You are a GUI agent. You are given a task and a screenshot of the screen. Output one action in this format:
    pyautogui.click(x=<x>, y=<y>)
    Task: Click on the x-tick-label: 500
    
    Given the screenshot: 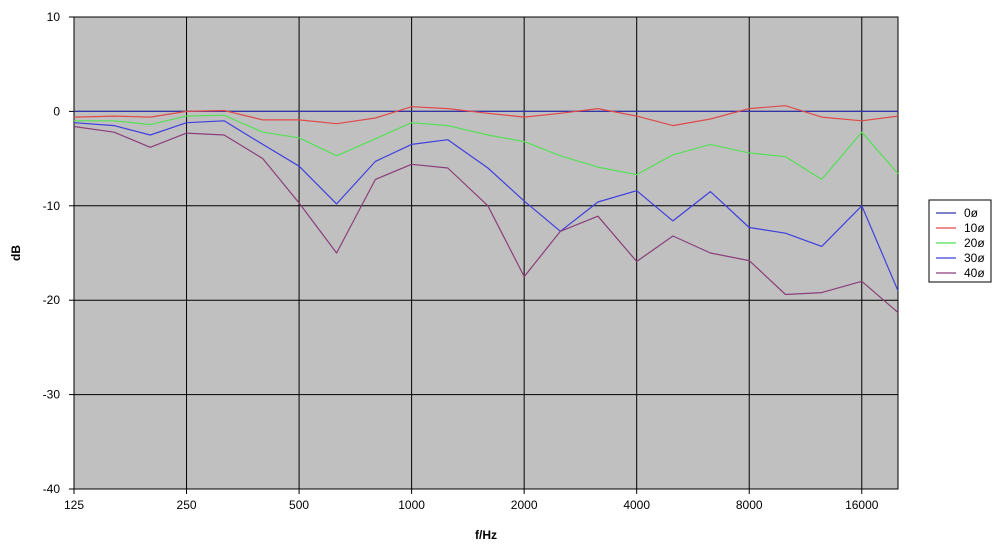 What is the action you would take?
    pyautogui.click(x=299, y=505)
    